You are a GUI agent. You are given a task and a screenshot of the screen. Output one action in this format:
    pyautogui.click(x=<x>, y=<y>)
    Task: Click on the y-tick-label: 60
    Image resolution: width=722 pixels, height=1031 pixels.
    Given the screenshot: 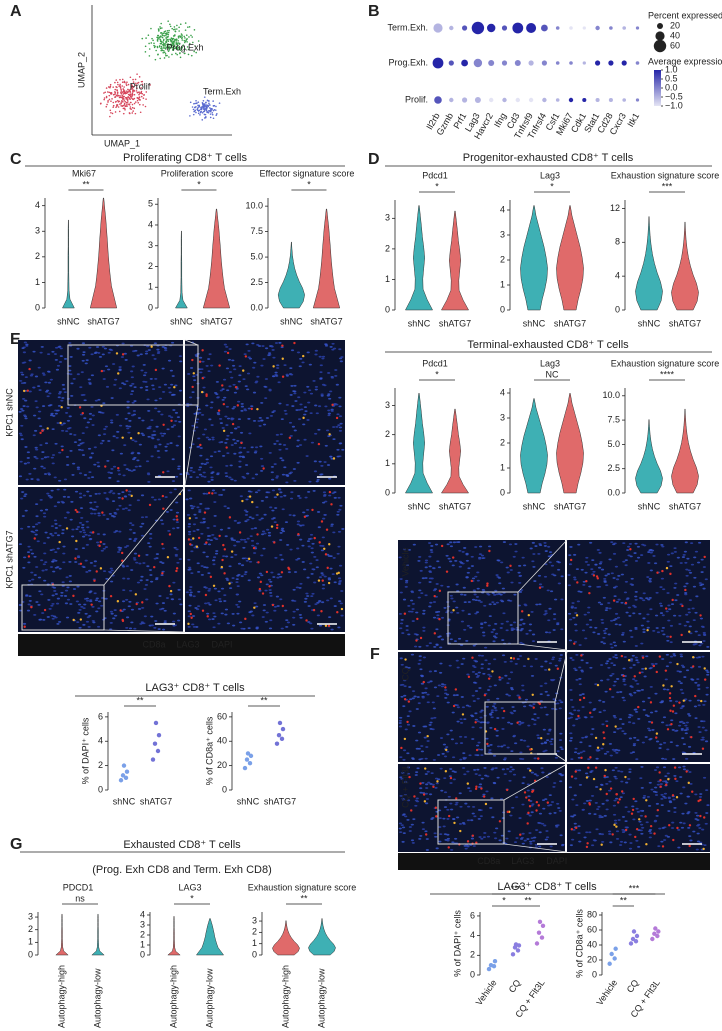 What is the action you would take?
    pyautogui.click(x=592, y=929)
    